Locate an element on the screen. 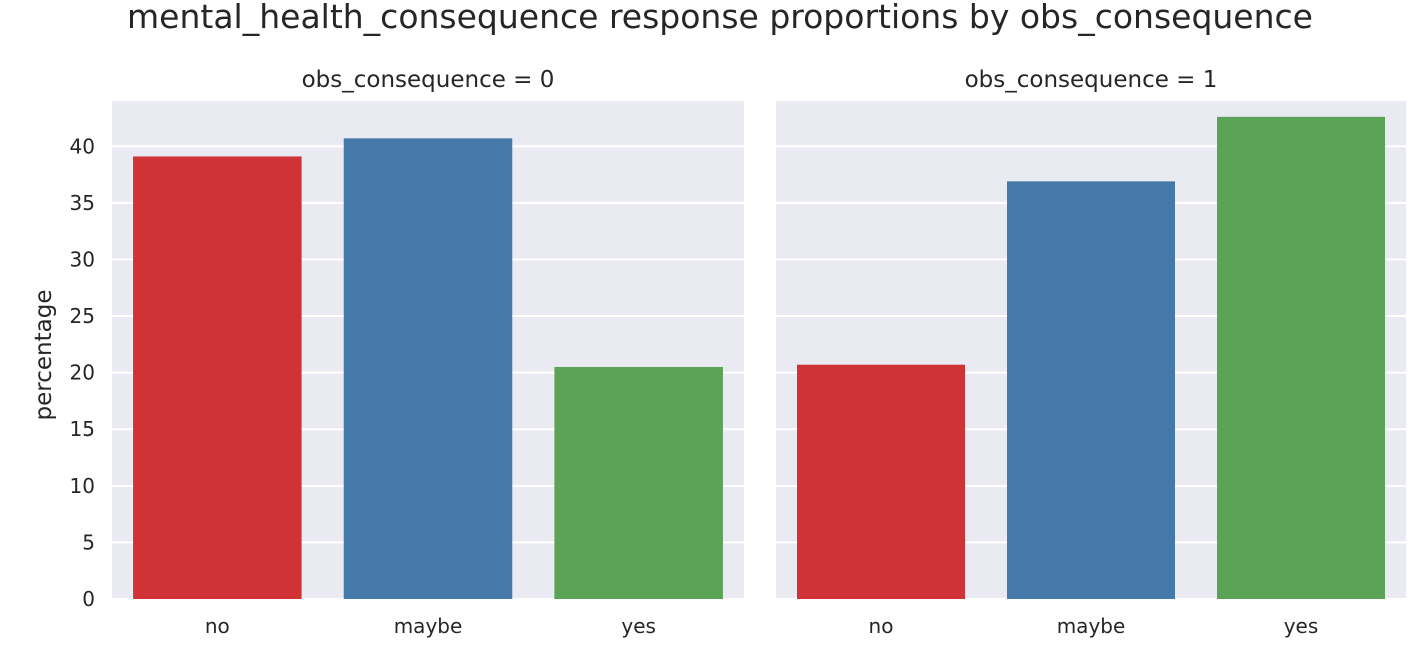  y-tick-label: 35 is located at coordinates (82, 203).